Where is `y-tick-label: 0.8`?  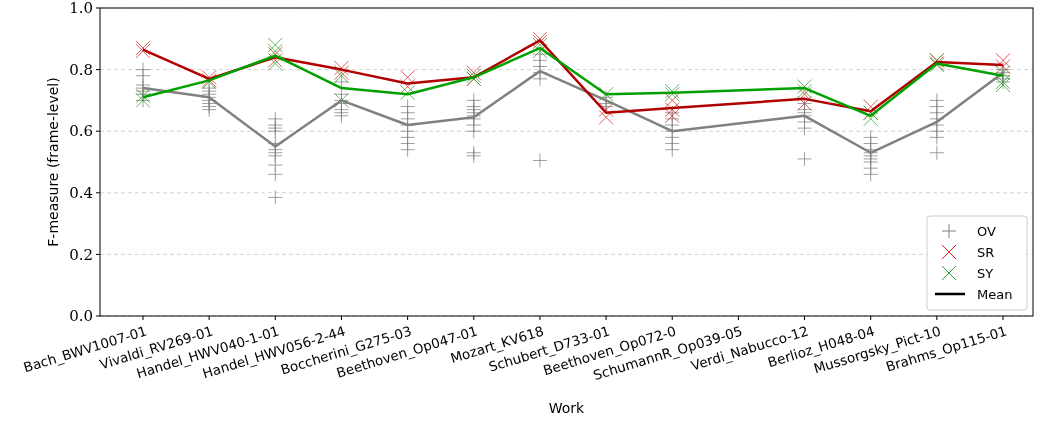 y-tick-label: 0.8 is located at coordinates (81, 69).